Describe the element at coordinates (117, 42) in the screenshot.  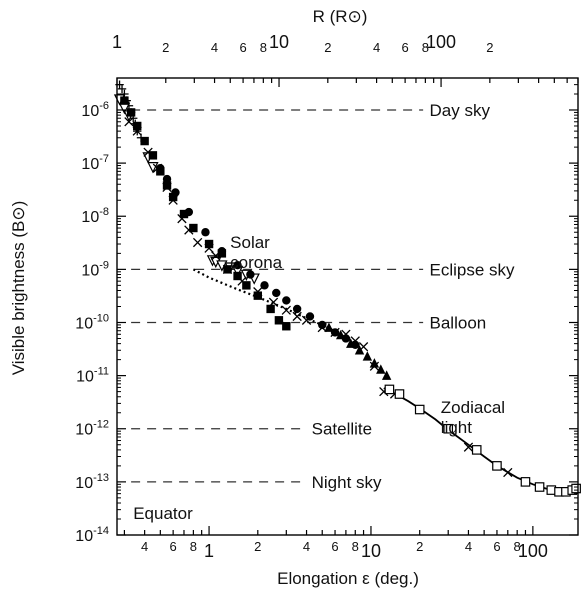
I see `top-major-tick-label: 1` at that location.